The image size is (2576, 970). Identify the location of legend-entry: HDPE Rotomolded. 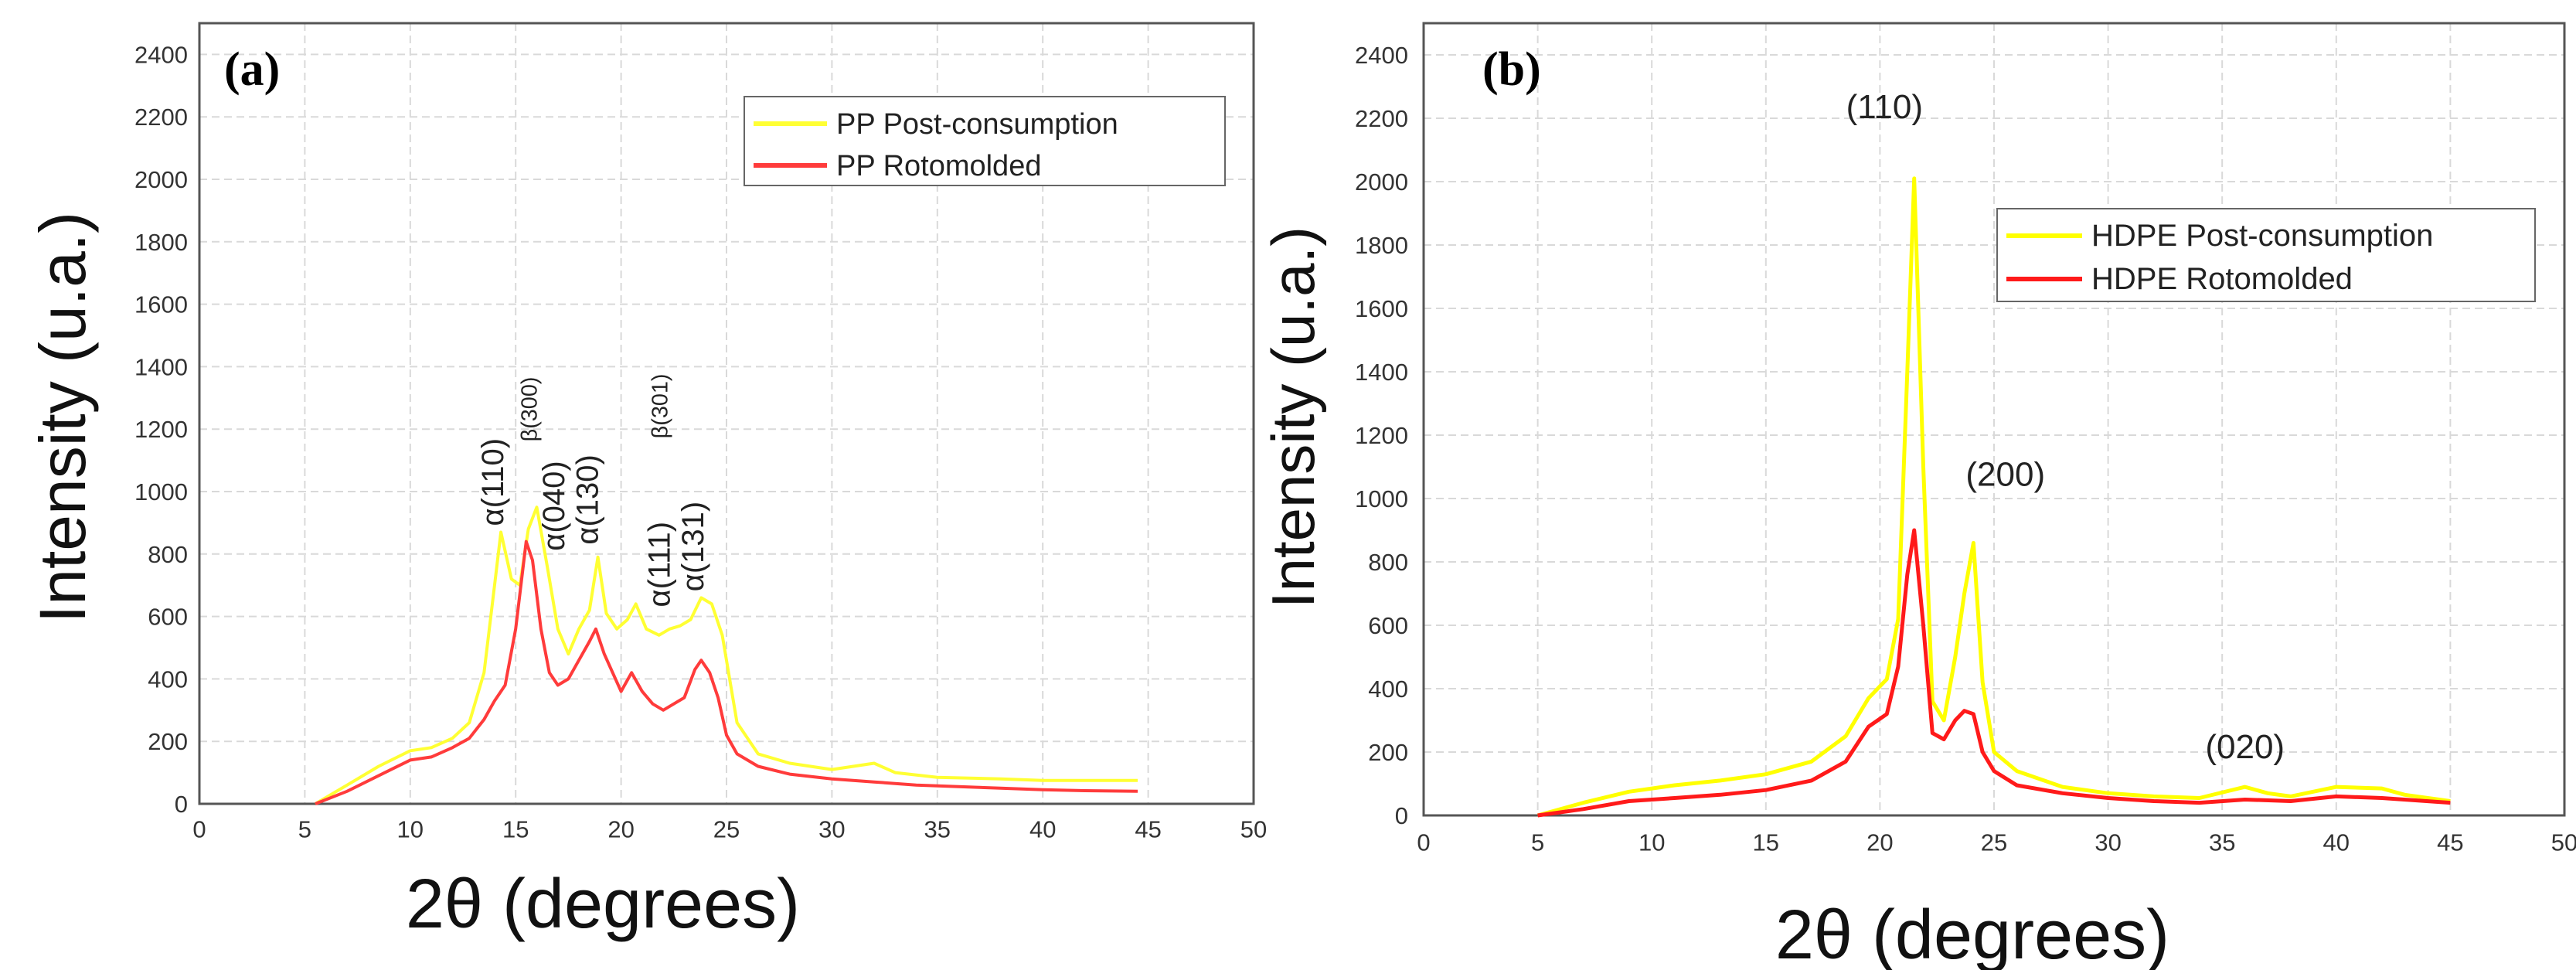
(2222, 279).